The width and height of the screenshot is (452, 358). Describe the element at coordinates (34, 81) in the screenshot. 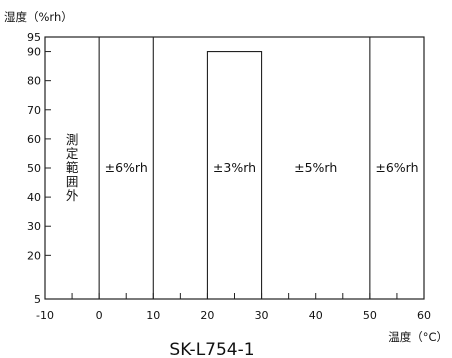

I see `y-tick-label: 80` at that location.